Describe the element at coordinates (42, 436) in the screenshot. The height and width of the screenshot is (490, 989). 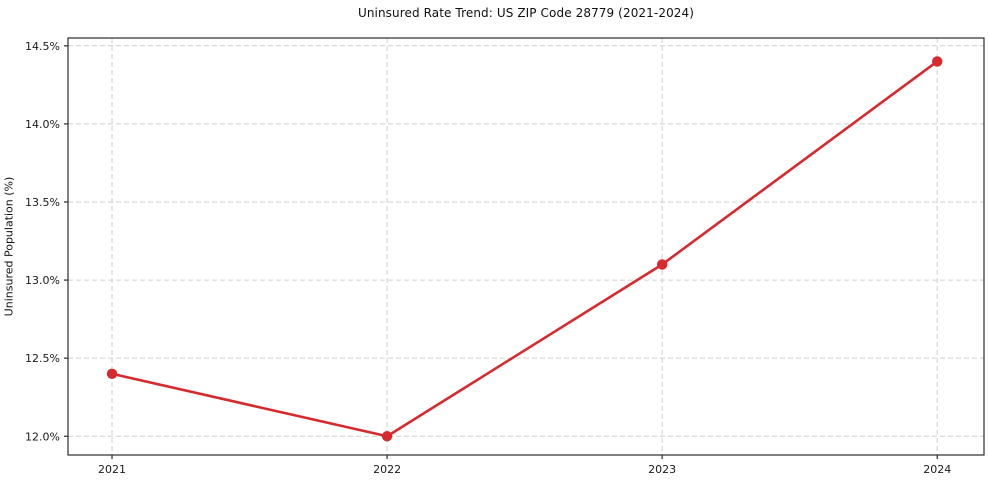
I see `y-tick-label: 12.0%` at that location.